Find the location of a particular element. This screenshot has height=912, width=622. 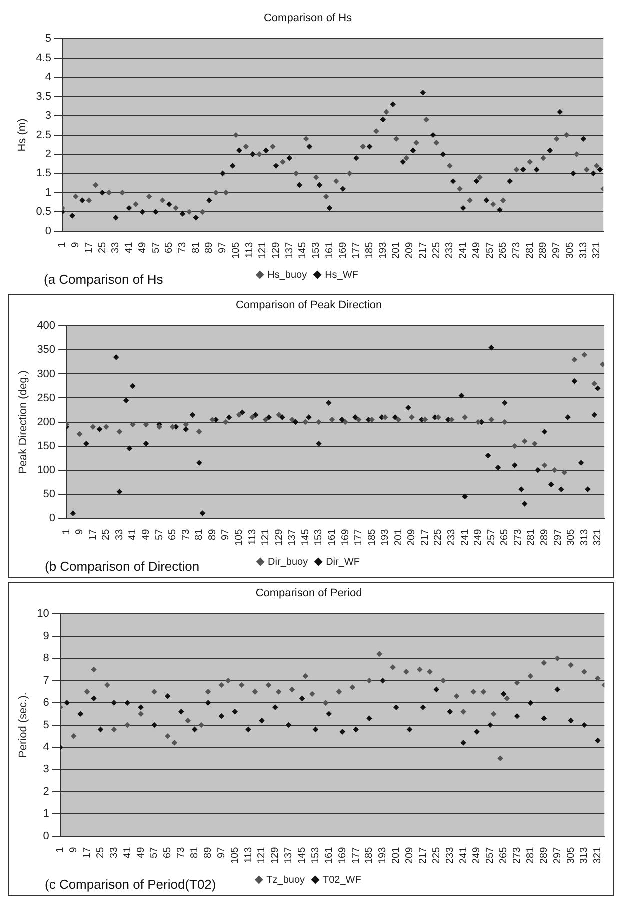

y-tick-label: 100 is located at coordinates (46, 470).